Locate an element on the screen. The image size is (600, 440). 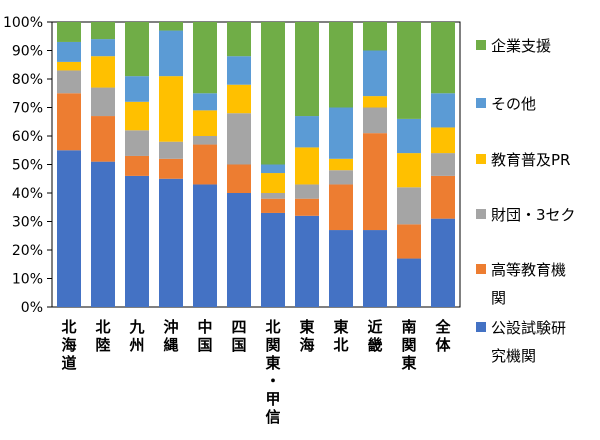
x-category-label: 北海道 is located at coordinates (68, 345).